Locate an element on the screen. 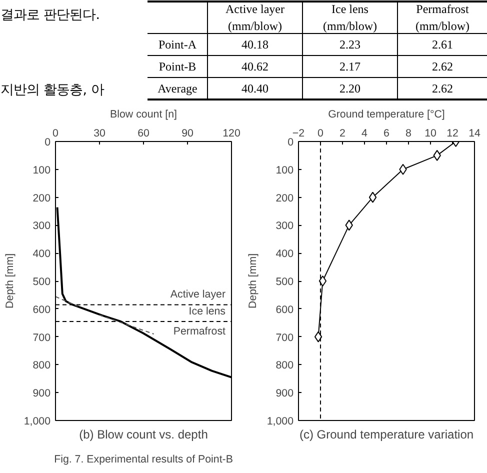 This screenshot has height=473, width=487. text: 2.17 is located at coordinates (350, 67).